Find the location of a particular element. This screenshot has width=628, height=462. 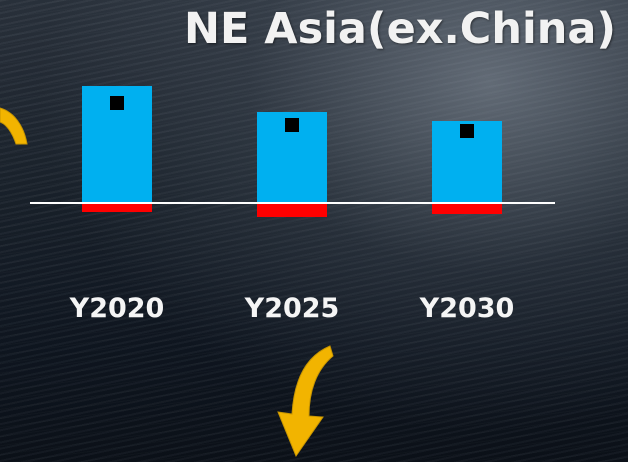

category-label: Y2020 is located at coordinates (117, 308).